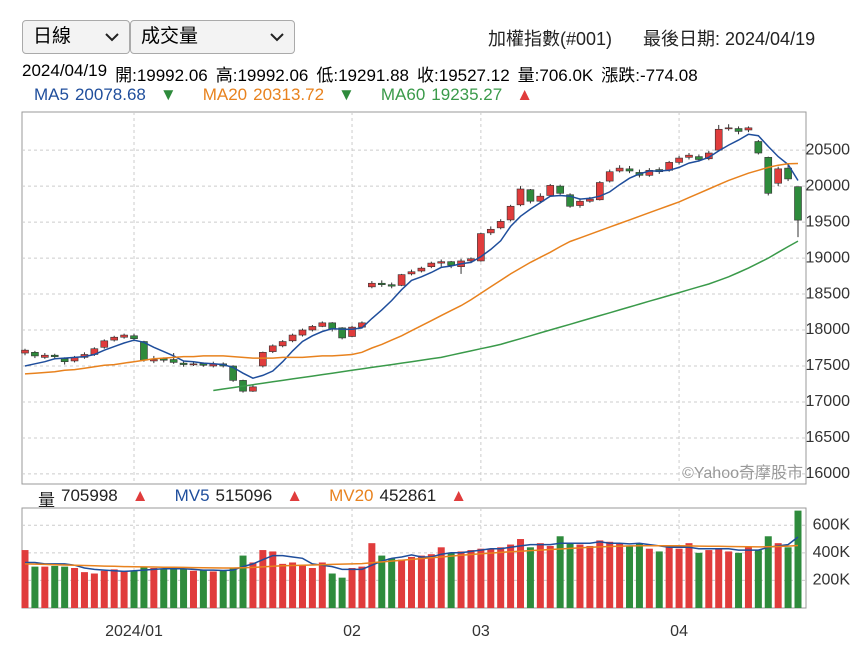 The width and height of the screenshot is (864, 645). Describe the element at coordinates (168, 94) in the screenshot. I see `legend-arrow: ▼` at that location.